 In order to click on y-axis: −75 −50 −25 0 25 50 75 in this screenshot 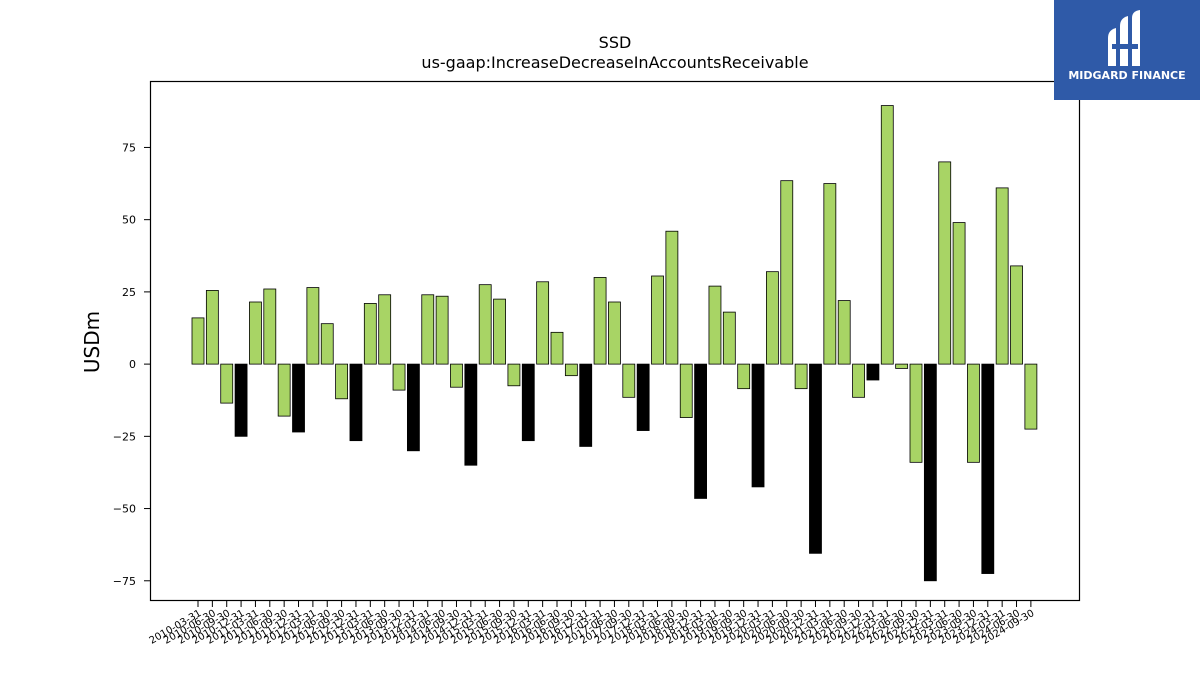, I will do `click(131, 364)`.